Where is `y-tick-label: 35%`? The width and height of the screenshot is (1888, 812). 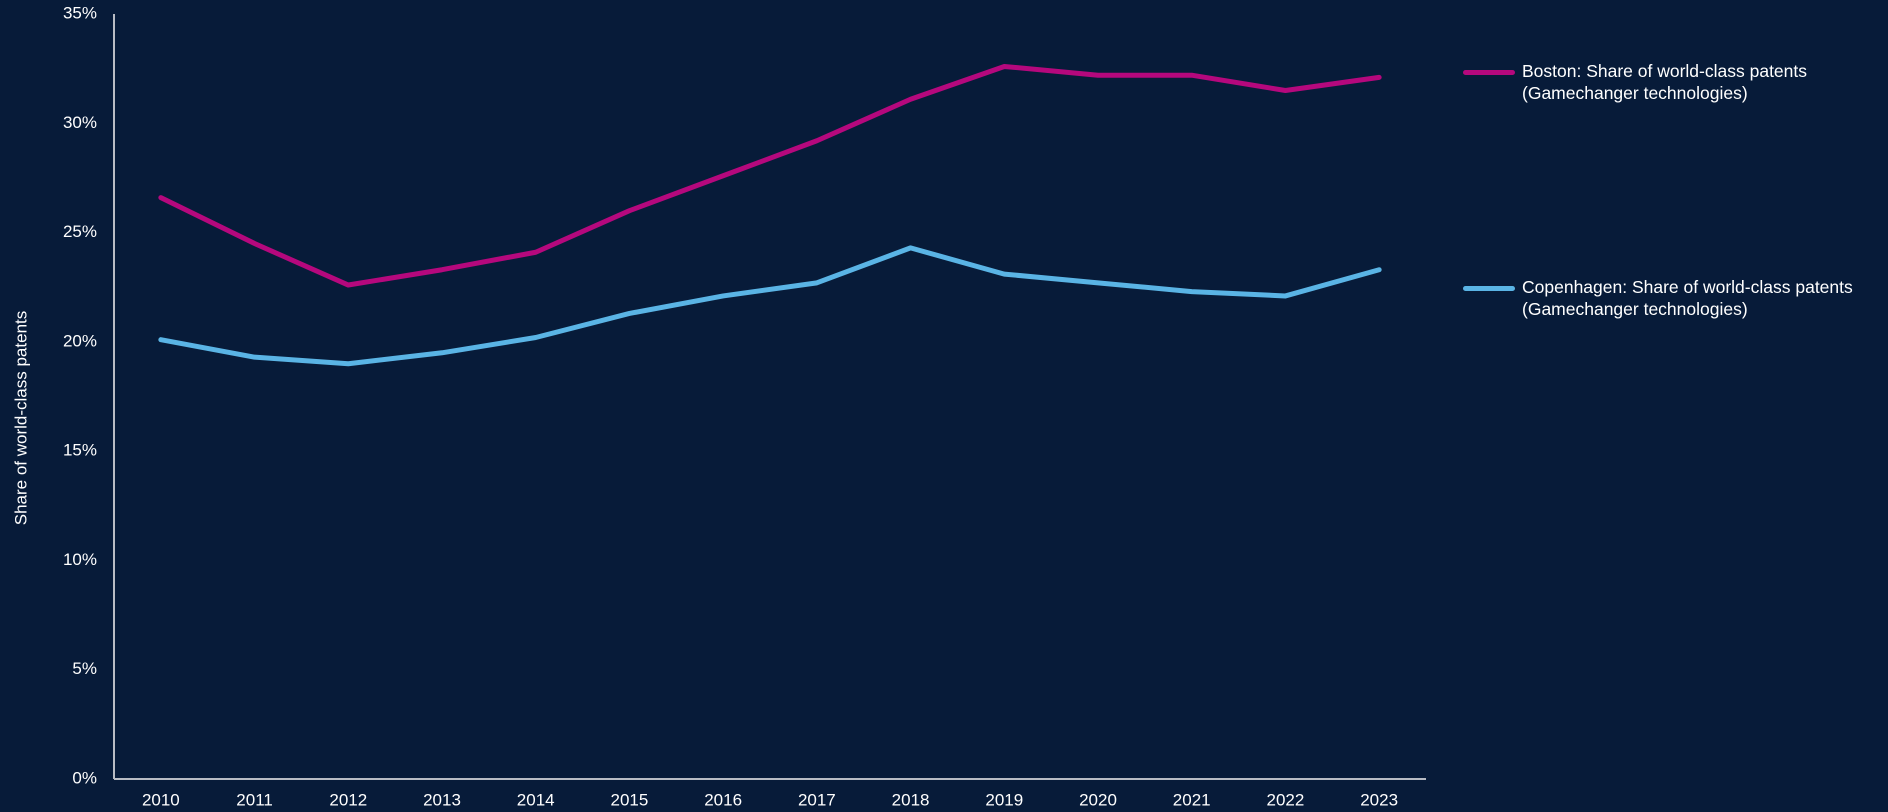 y-tick-label: 35% is located at coordinates (80, 12).